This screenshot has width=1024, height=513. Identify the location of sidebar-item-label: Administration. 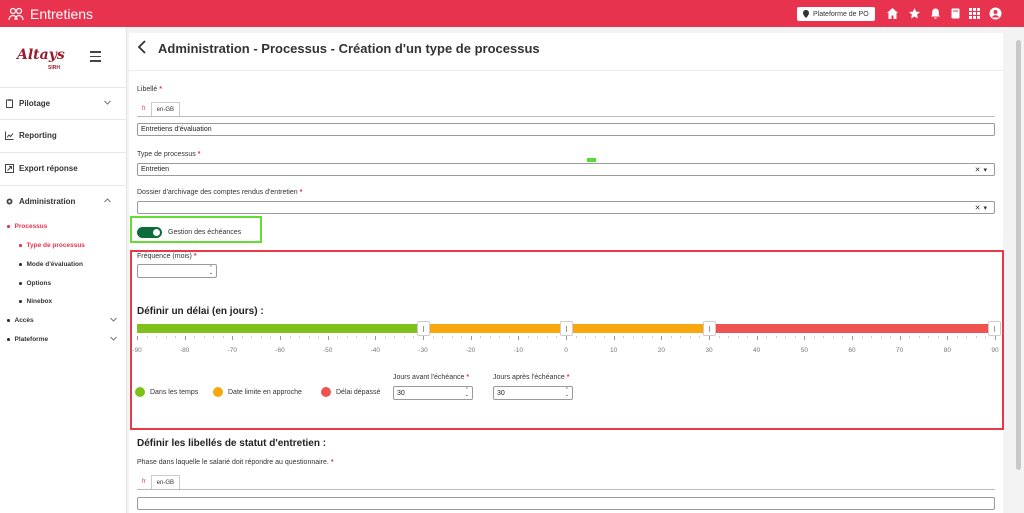
(47, 201).